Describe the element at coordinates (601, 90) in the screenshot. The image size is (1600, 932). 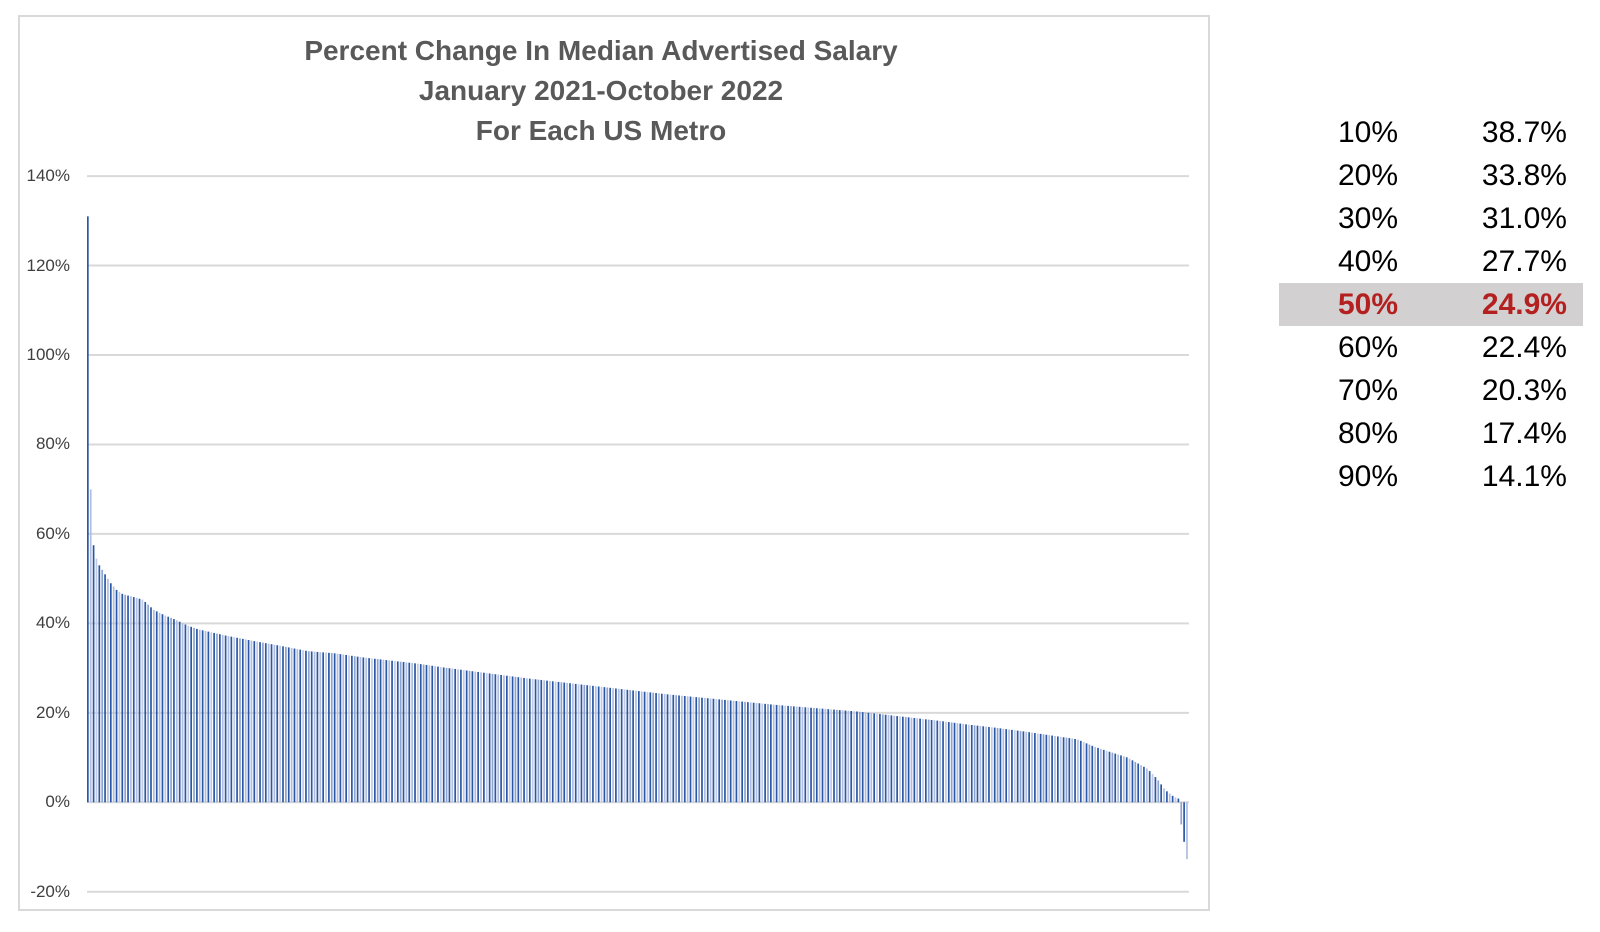
I see `chart-title-line-2: January 2021-October 2022` at that location.